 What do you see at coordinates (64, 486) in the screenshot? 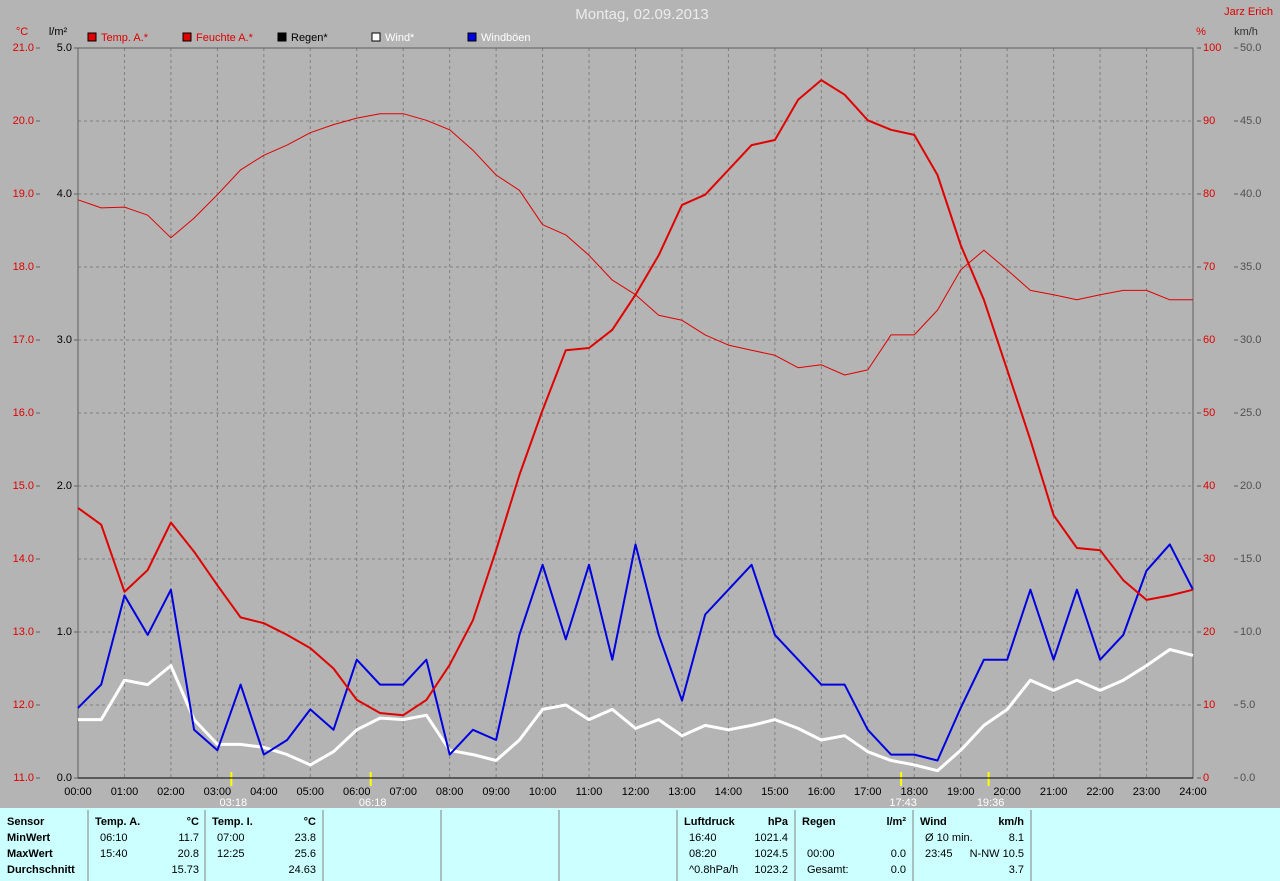
I see `y-tick-label: 2.0` at bounding box center [64, 486].